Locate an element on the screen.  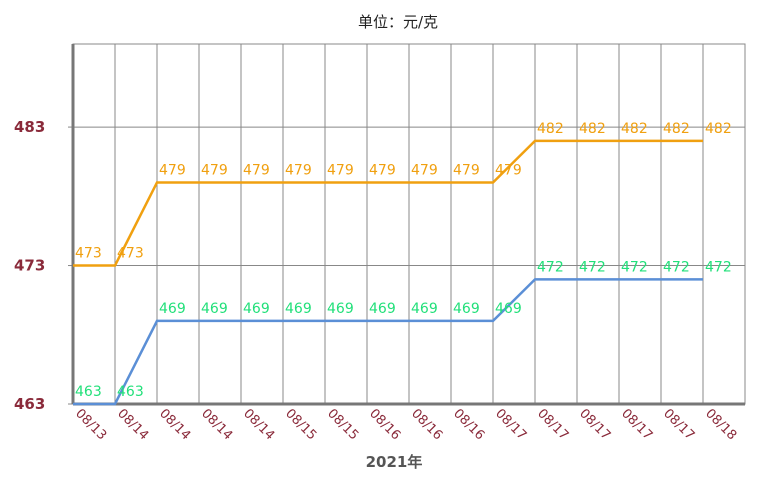
y-axis-ticks: 463 473 483 is located at coordinates (29, 265).